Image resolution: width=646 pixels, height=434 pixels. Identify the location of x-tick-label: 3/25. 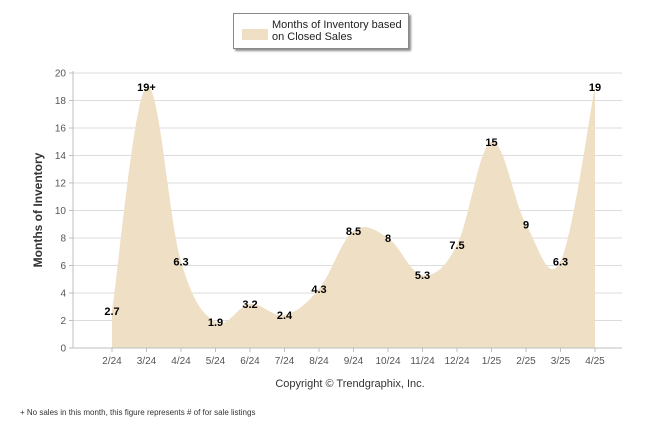
(561, 361).